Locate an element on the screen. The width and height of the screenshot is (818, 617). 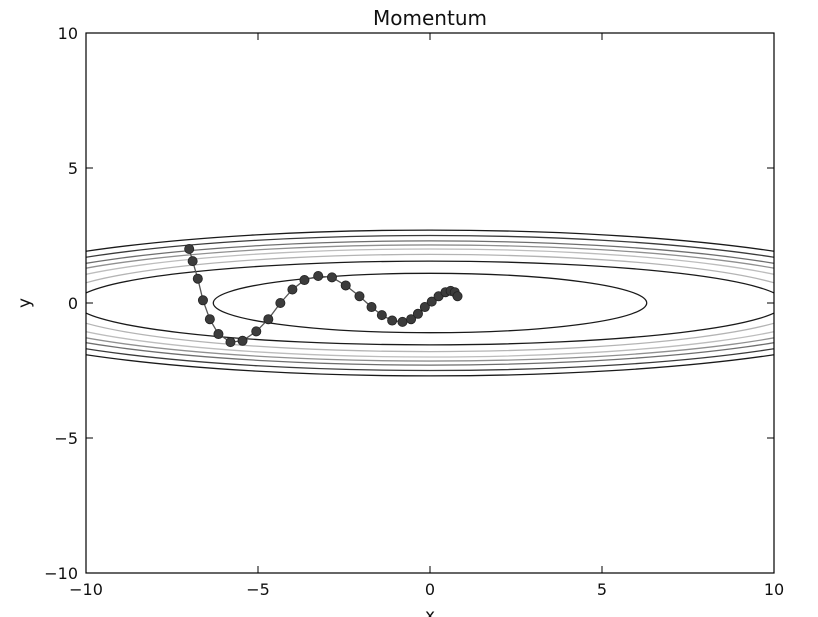
y-axis-label: y is located at coordinates (25, 303).